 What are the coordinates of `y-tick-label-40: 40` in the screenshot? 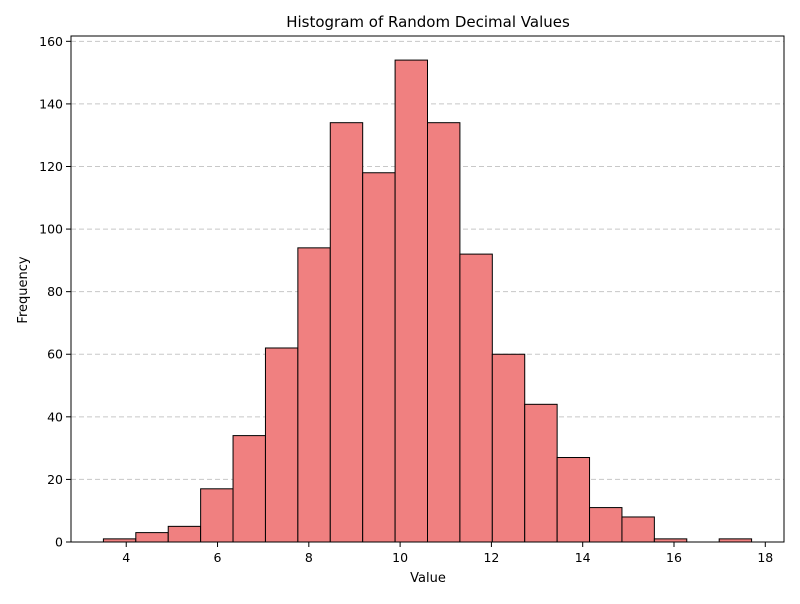 It's located at (55, 416).